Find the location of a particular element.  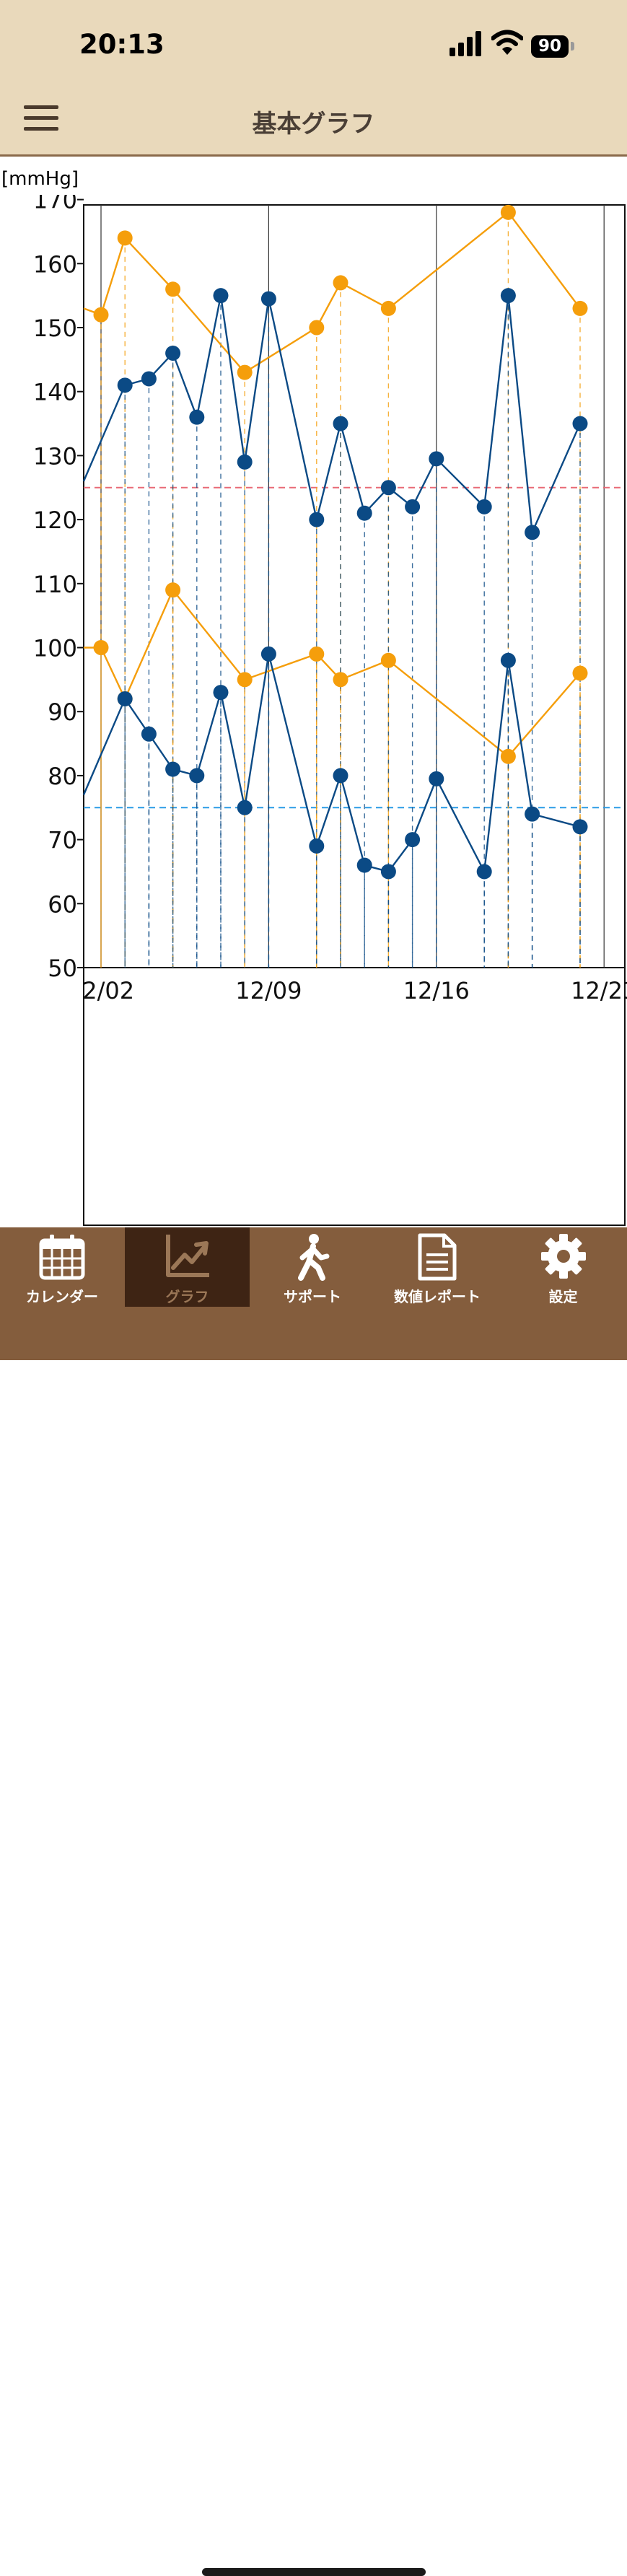

y-tick-label: 90 is located at coordinates (62, 712).